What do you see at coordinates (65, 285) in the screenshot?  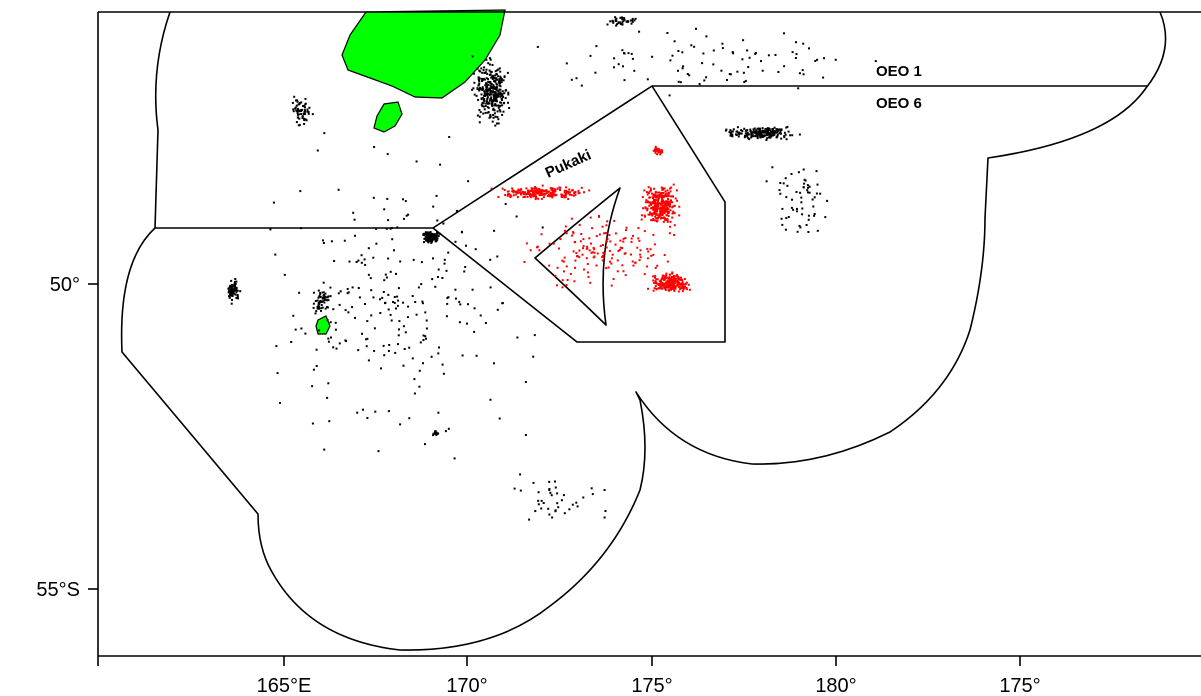 I see `y-tick-label-50: 50°` at bounding box center [65, 285].